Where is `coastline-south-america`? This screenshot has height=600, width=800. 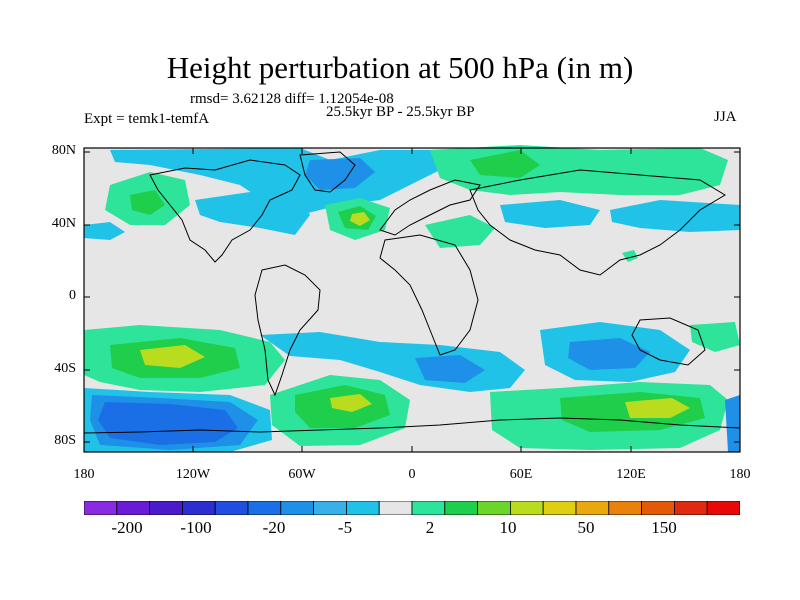
coastline-south-america is located at coordinates (287, 330).